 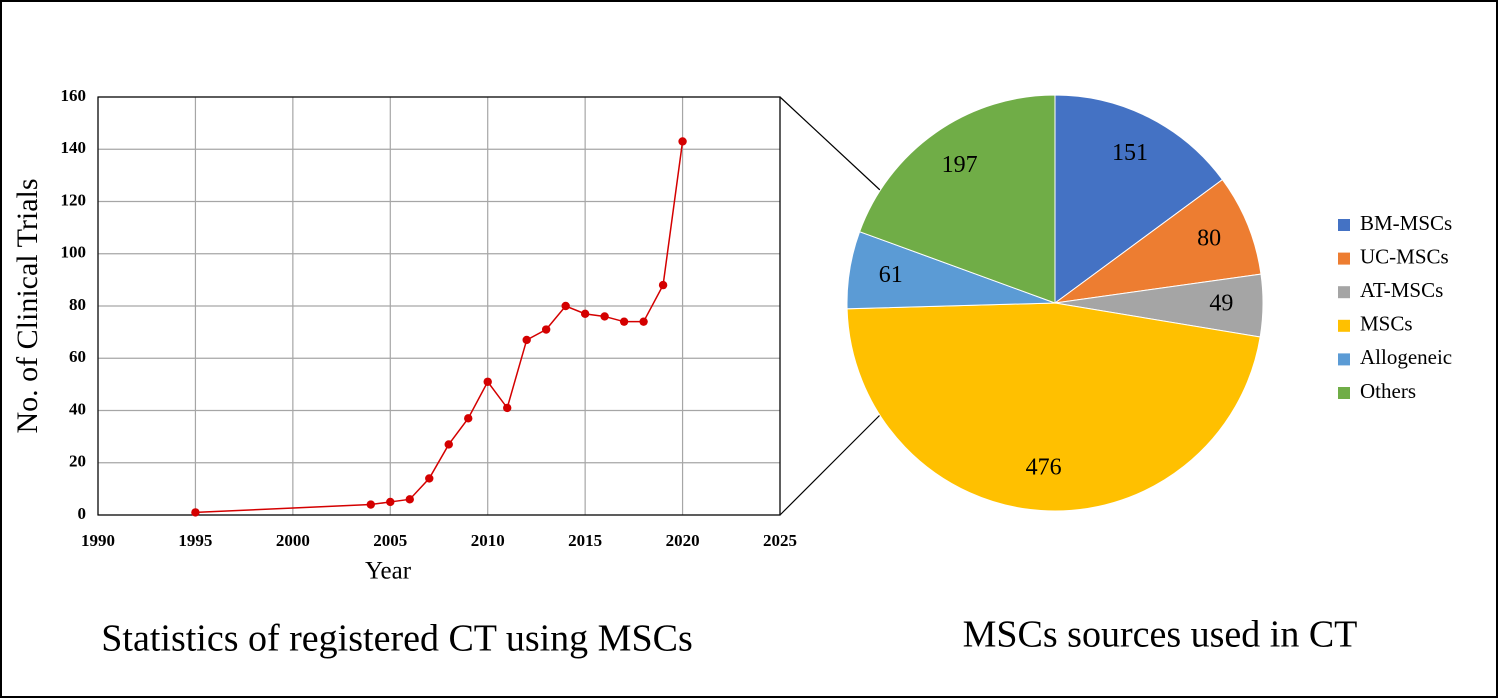 I want to click on x-axis-title: Year, so click(x=388, y=571).